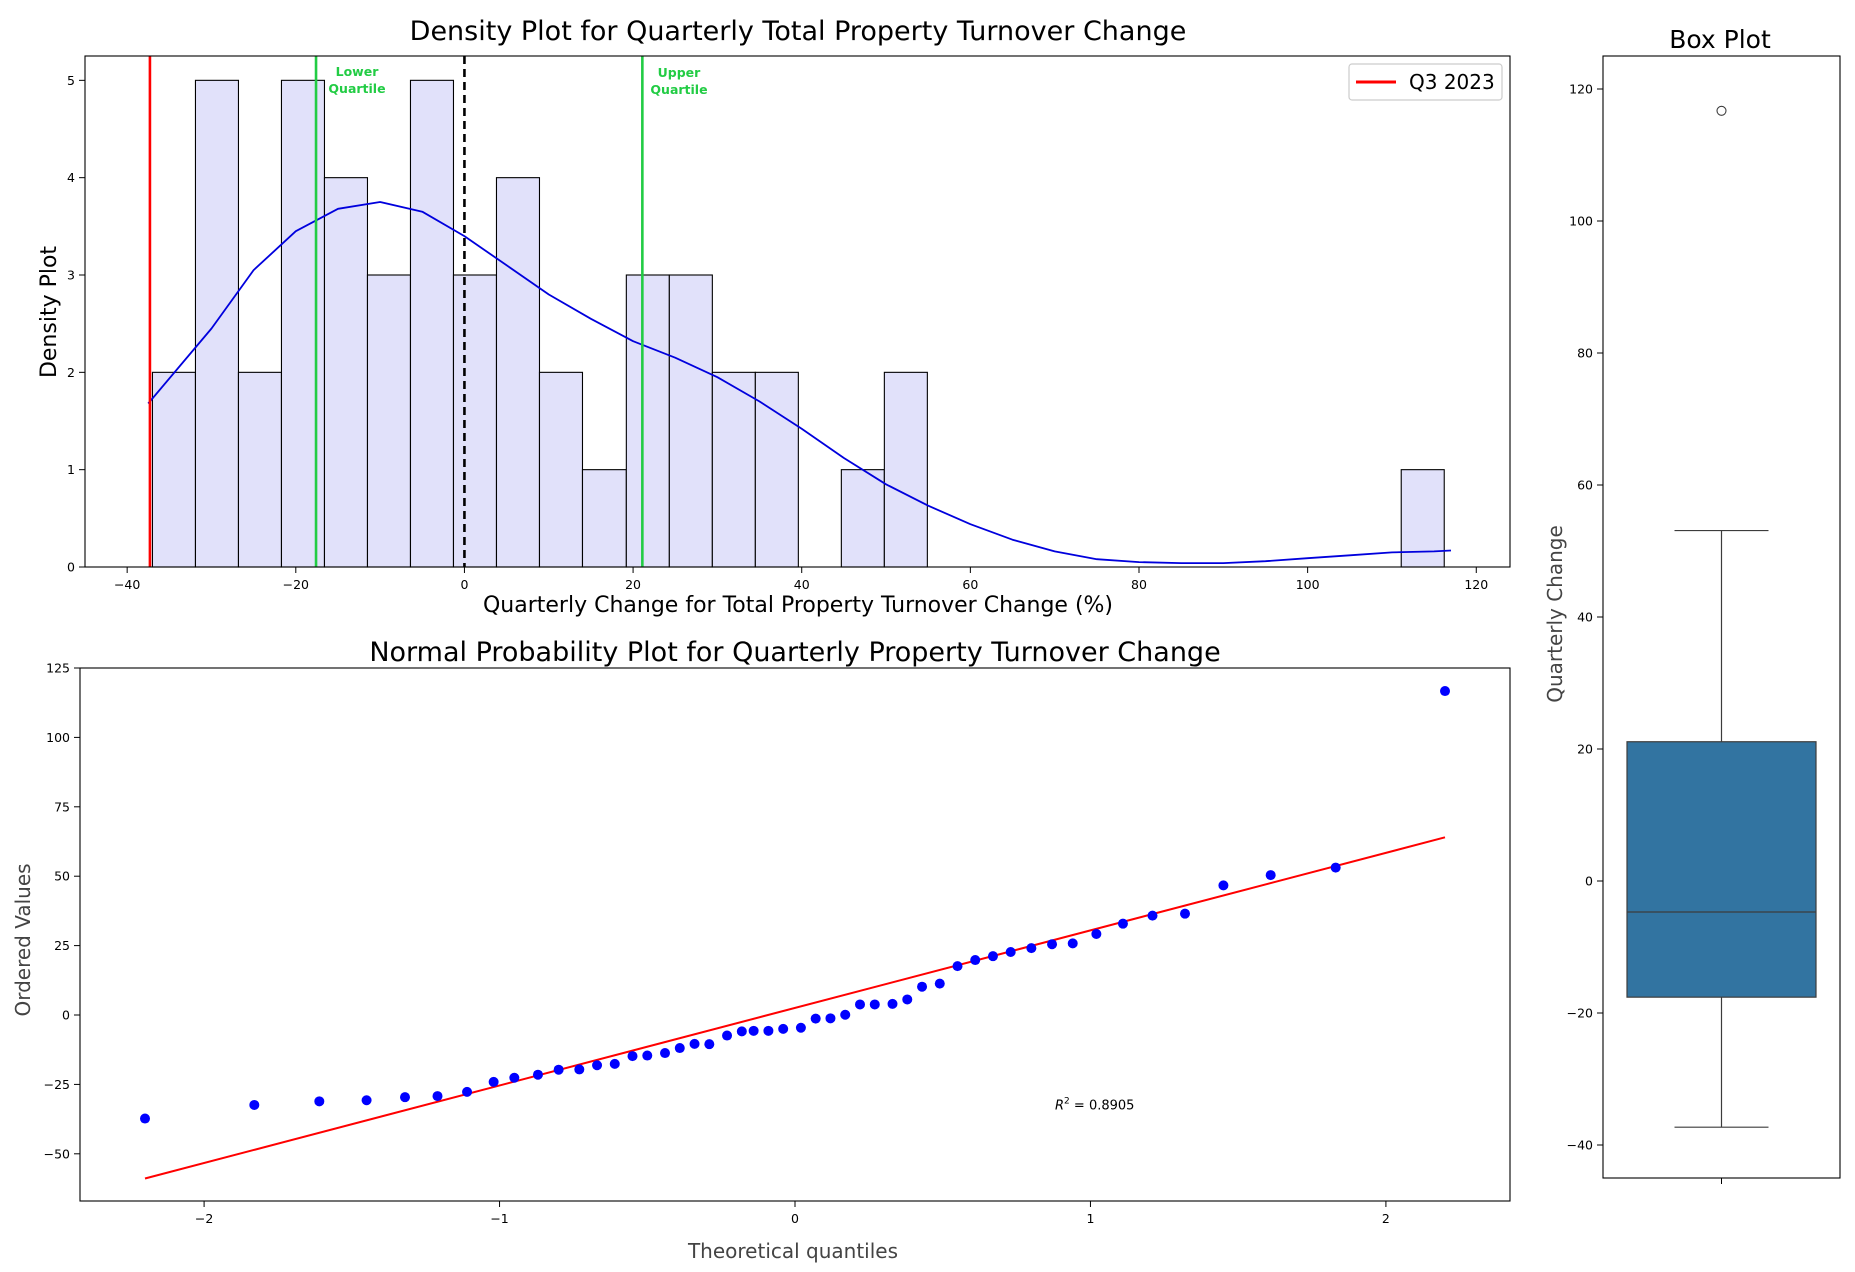  What do you see at coordinates (204, 1218) in the screenshot?
I see `probability-x-tick-label: −2` at bounding box center [204, 1218].